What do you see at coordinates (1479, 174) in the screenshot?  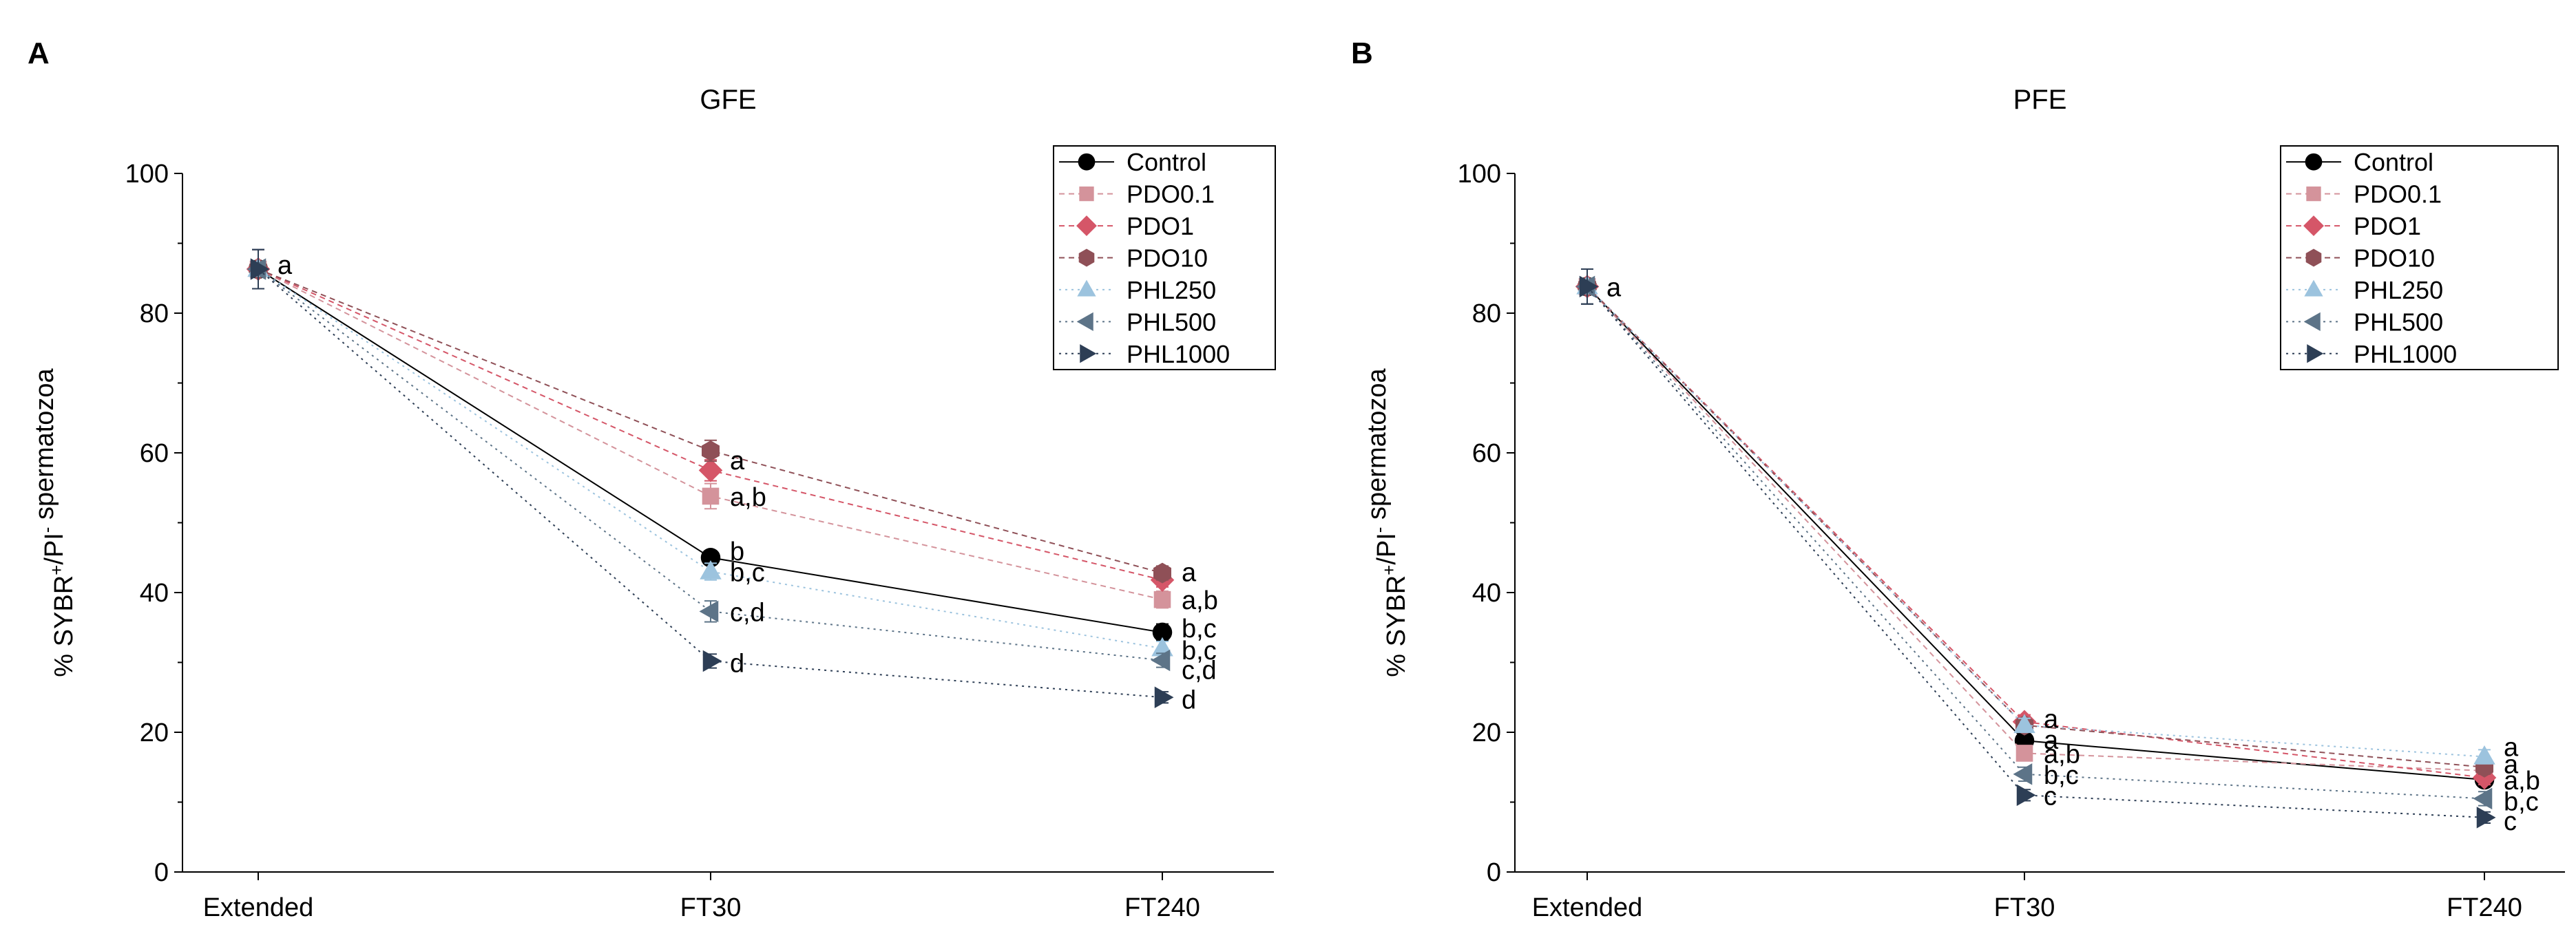 I see `y-tick-label-b-100: 100` at bounding box center [1479, 174].